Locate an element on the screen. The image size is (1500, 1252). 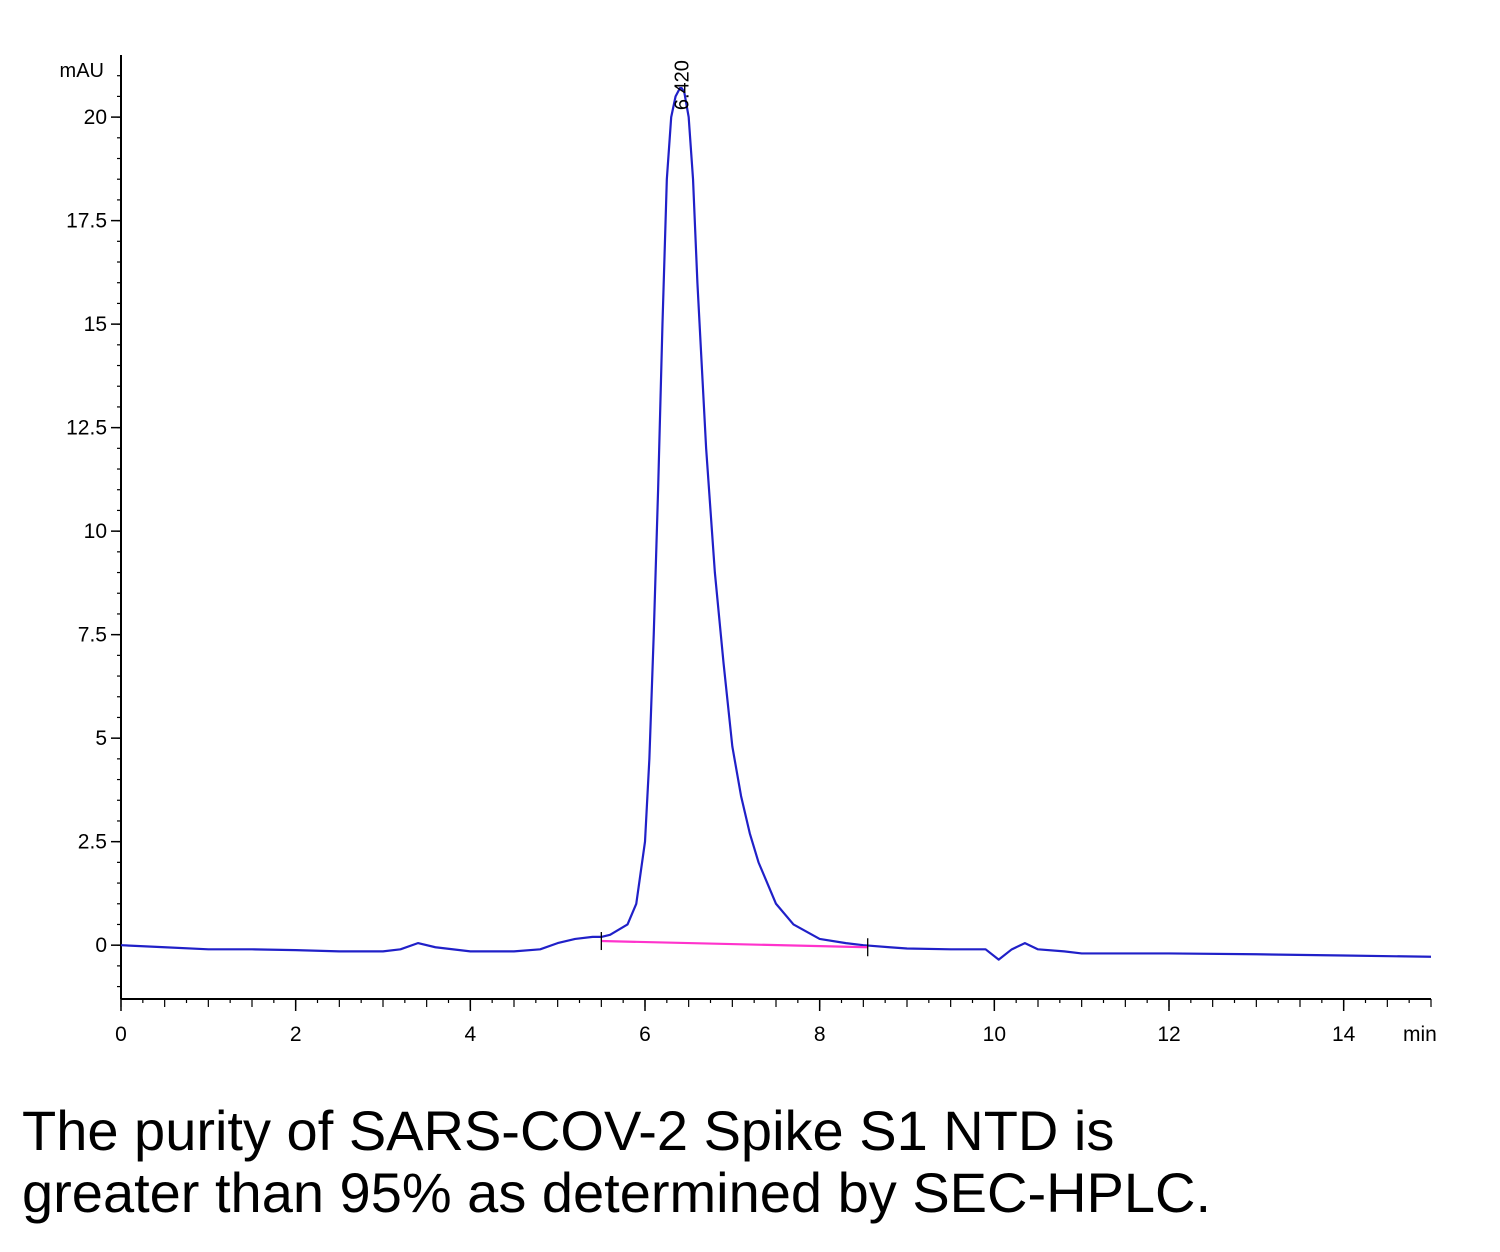
y-tick-label: 17.5 is located at coordinates (86, 221).